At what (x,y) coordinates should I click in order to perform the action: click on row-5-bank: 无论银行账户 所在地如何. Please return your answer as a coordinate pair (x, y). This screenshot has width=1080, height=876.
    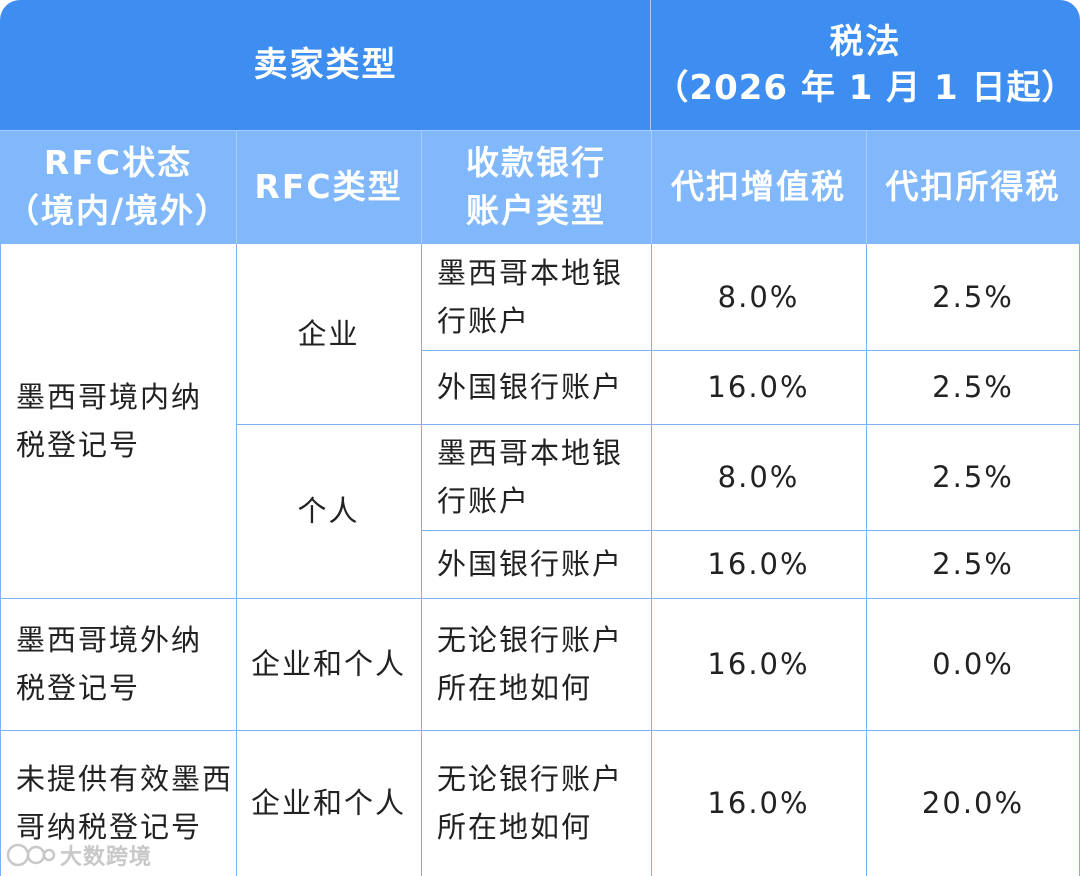
    Looking at the image, I should click on (536, 664).